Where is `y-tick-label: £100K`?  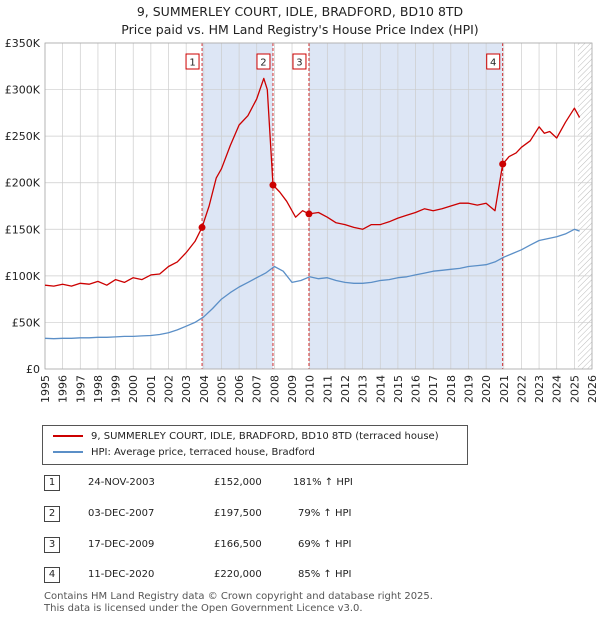
y-tick-label: £100K is located at coordinates (23, 276).